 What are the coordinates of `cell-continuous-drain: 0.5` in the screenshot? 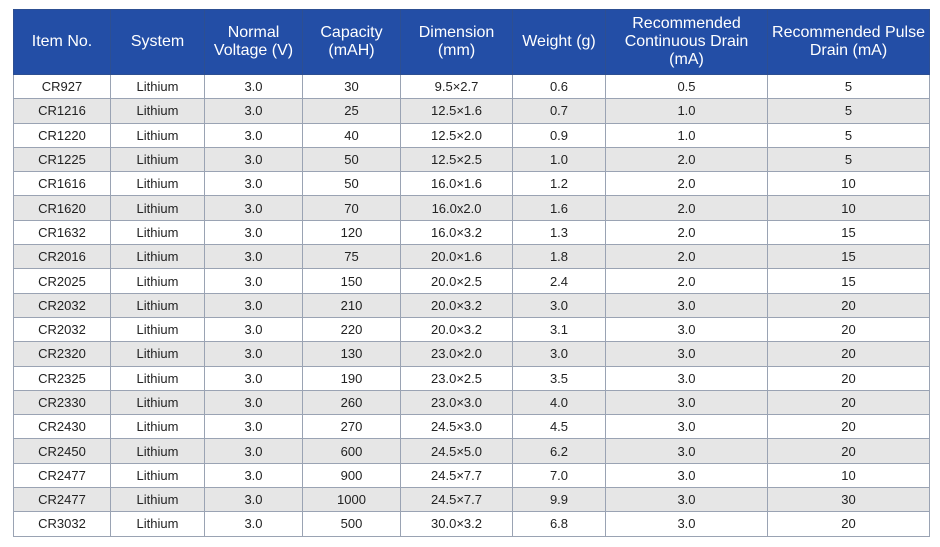 It's located at (686, 86).